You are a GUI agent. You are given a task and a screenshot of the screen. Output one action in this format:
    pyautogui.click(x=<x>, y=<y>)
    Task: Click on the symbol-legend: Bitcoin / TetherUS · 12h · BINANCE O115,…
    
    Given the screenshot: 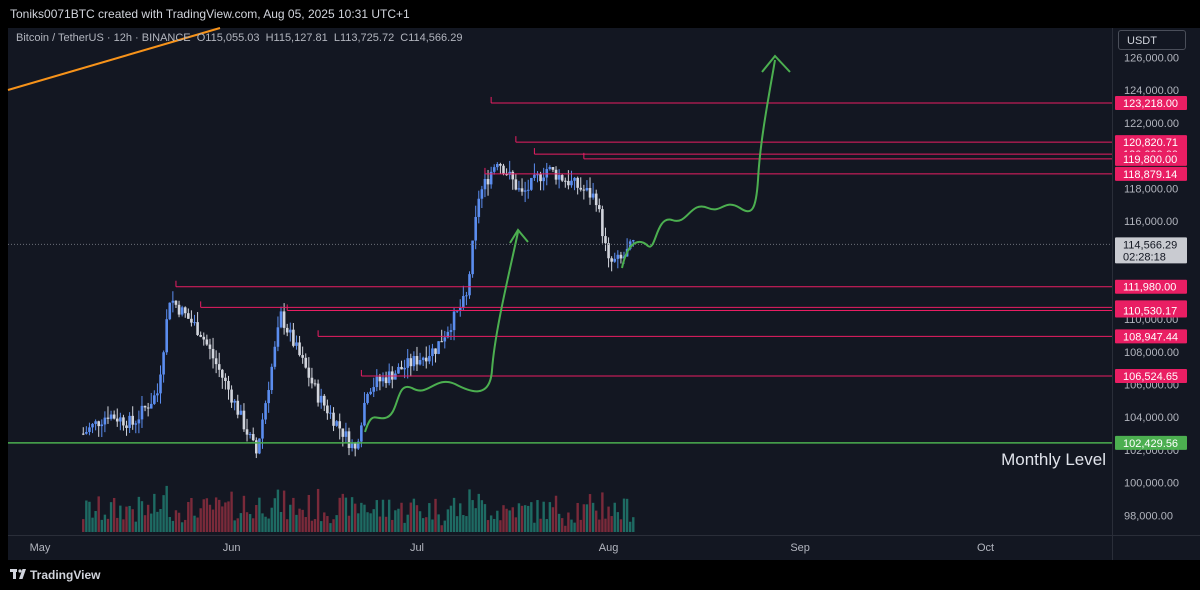 What is the action you would take?
    pyautogui.click(x=240, y=38)
    